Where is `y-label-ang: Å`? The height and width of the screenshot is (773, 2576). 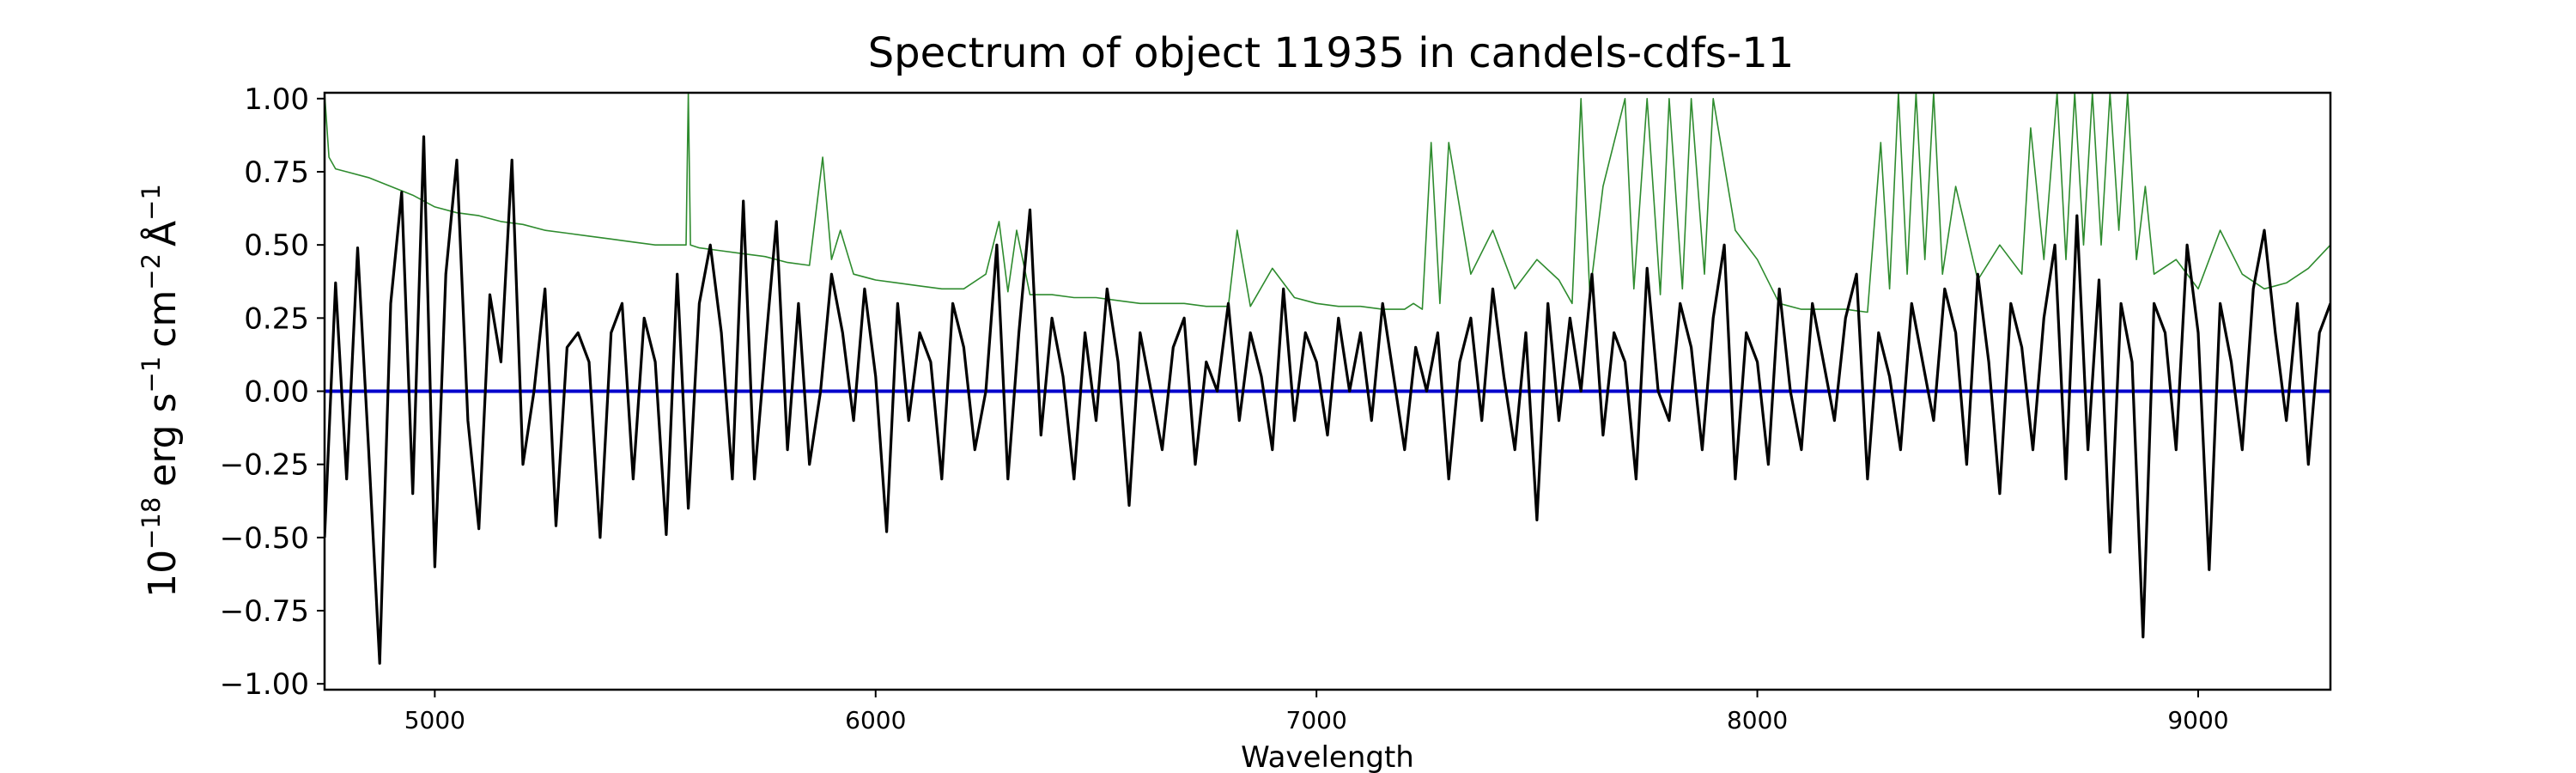
y-label-ang: Å is located at coordinates (162, 234).